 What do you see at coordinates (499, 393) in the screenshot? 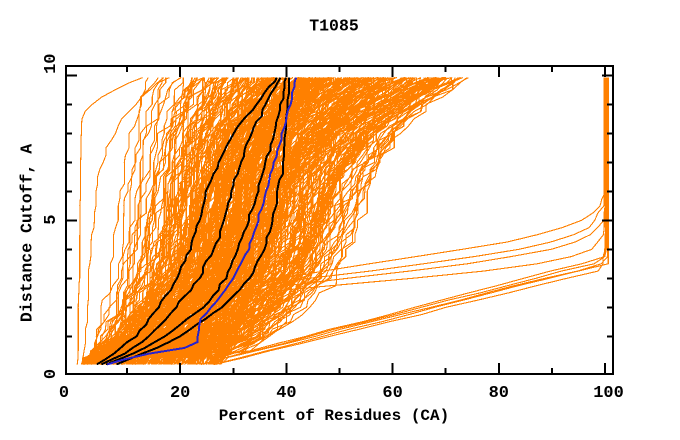
I see `svg-text: 80` at bounding box center [499, 393].